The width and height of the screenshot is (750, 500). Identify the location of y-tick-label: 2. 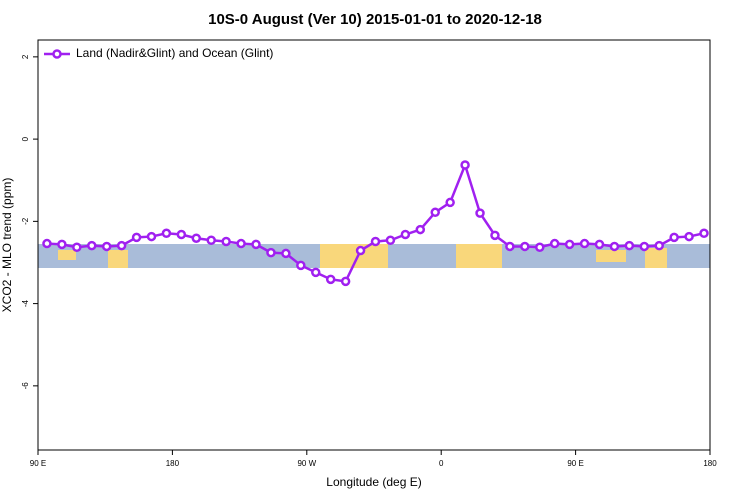
(25, 56).